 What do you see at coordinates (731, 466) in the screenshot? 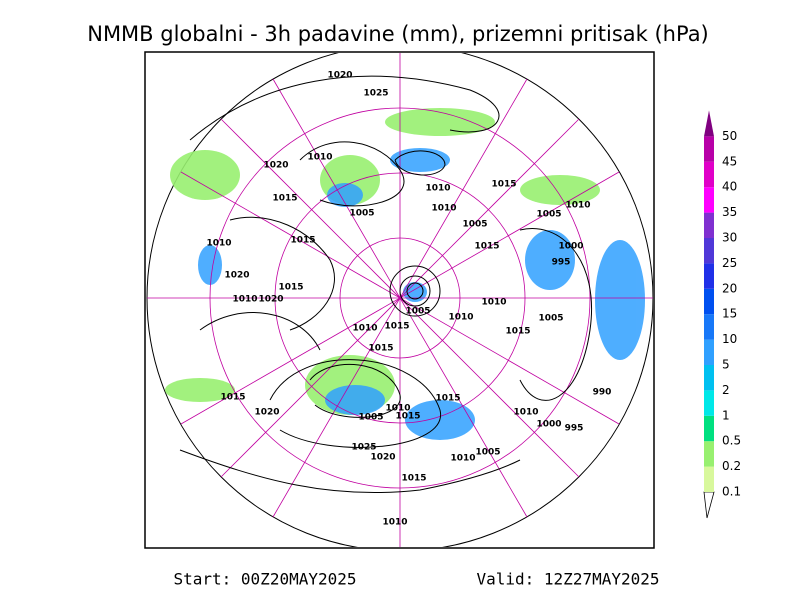
I see `colorbar-label: 0.2` at bounding box center [731, 466].